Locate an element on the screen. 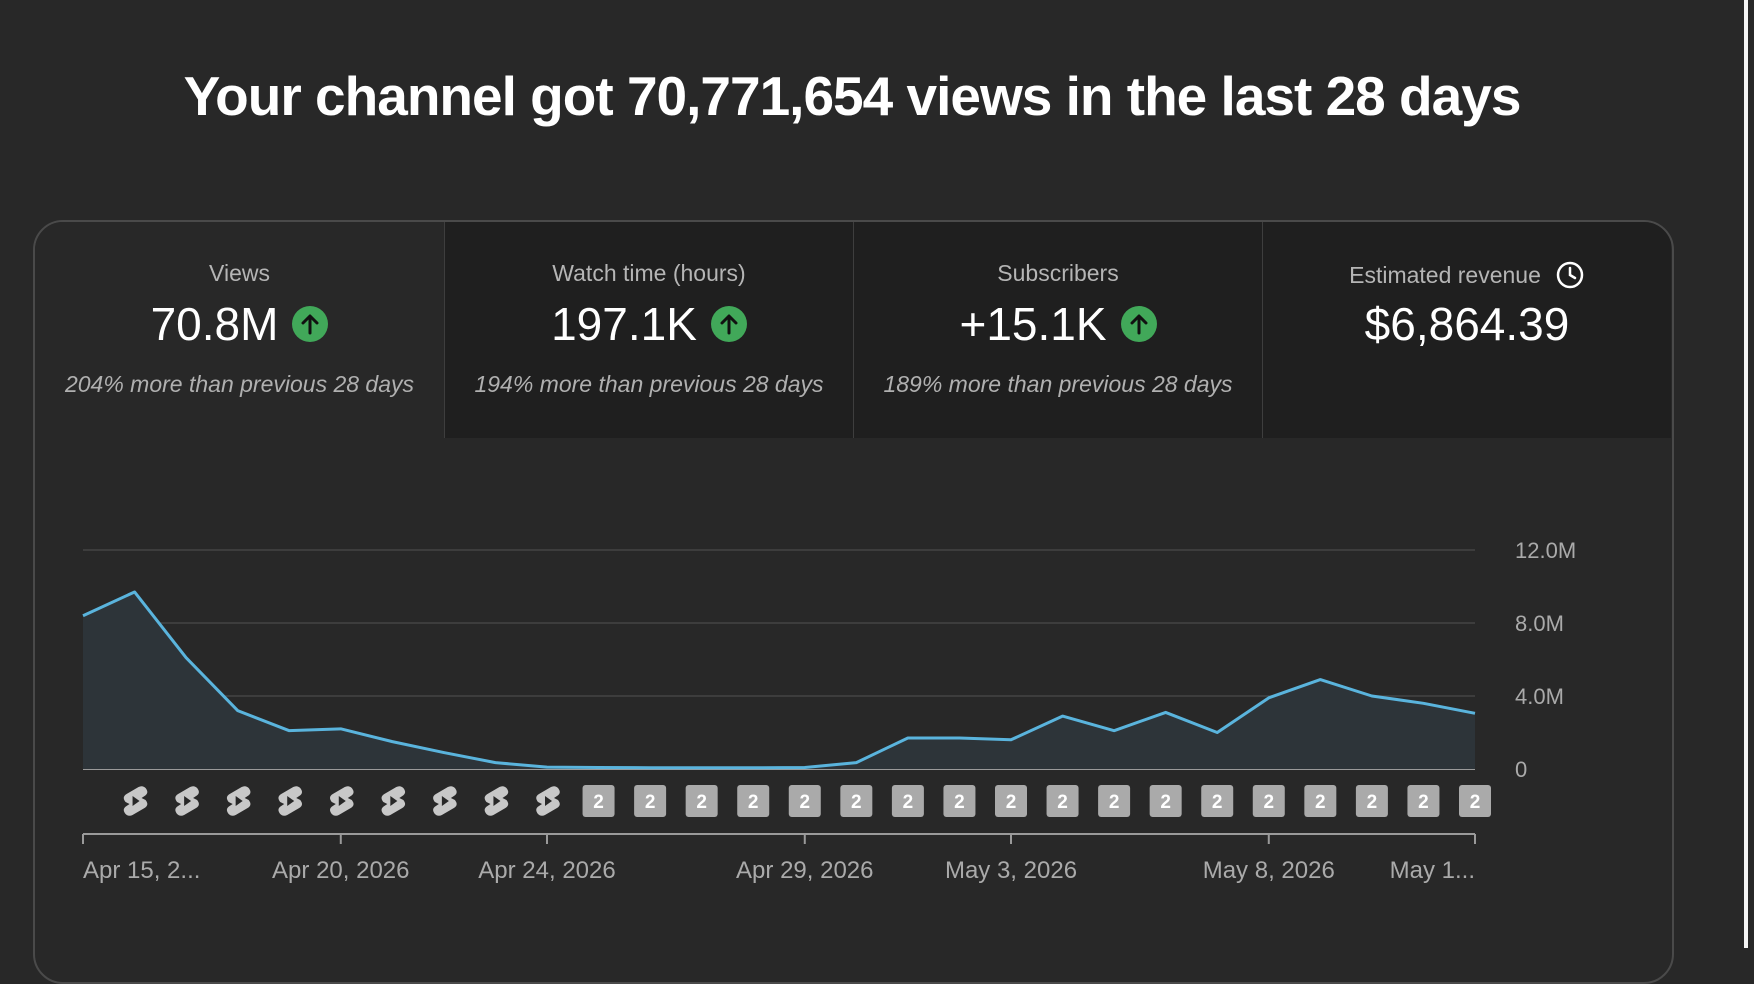  metric-label: Subscribers is located at coordinates (1058, 273).